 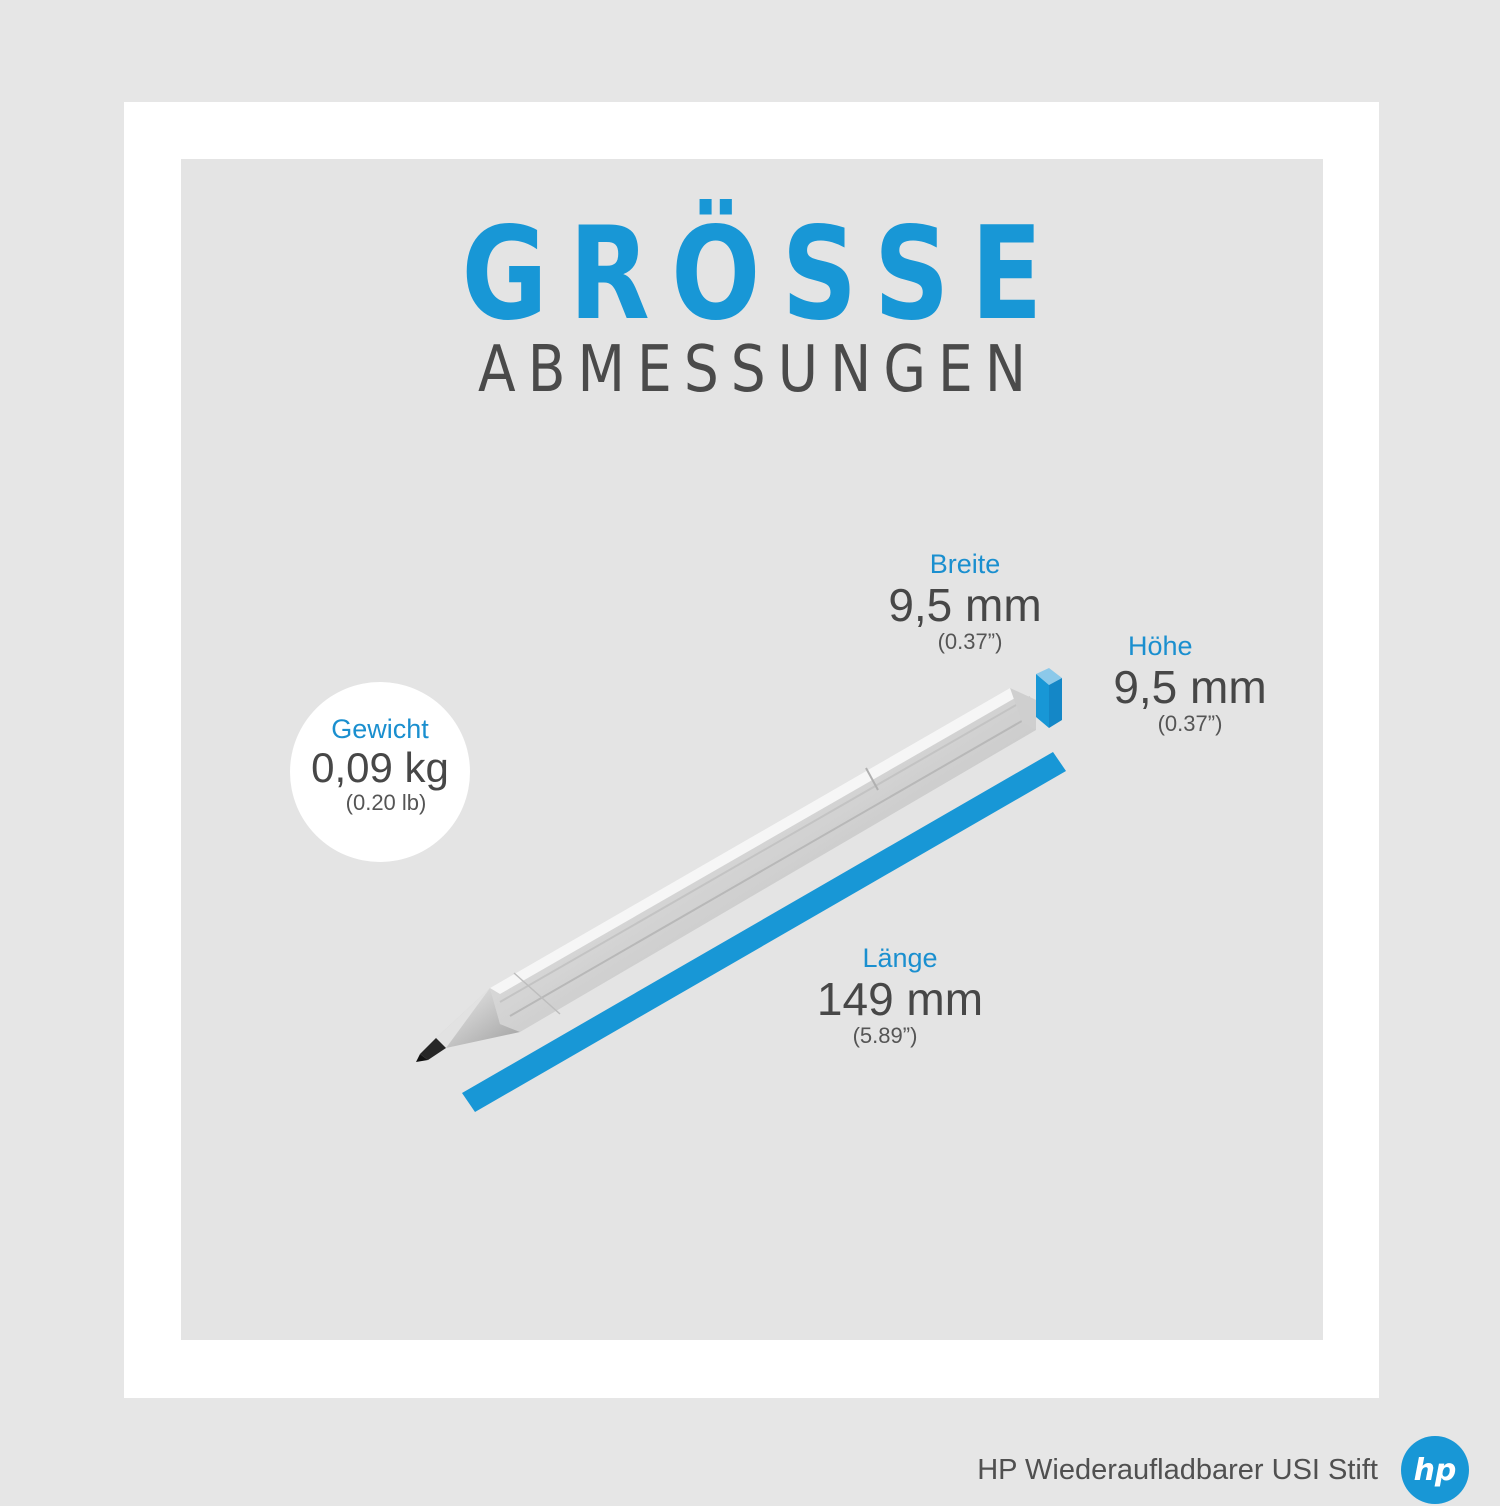 What do you see at coordinates (900, 958) in the screenshot?
I see `length-label: Länge` at bounding box center [900, 958].